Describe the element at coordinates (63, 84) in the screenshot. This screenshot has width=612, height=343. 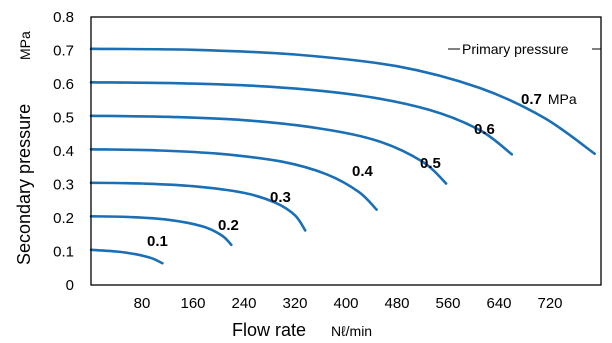
I see `y-tick-label: 0.6` at that location.